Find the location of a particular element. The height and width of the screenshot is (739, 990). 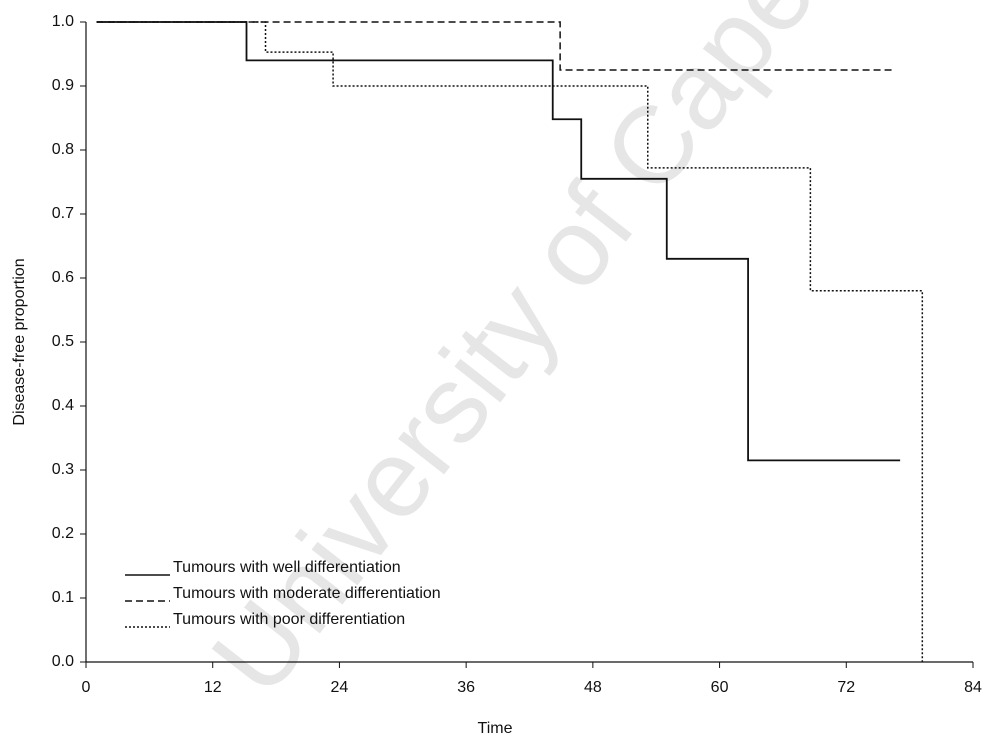

x-tick-label: 24 is located at coordinates (340, 687).